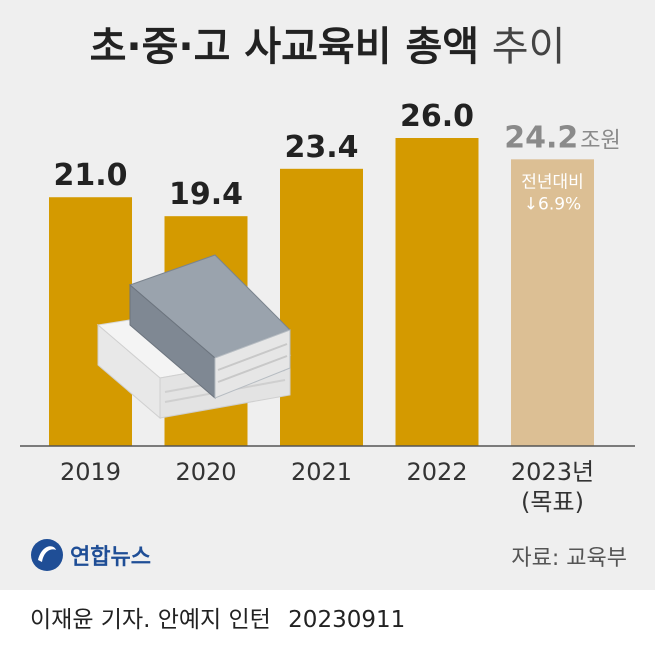 This screenshot has width=655, height=647. What do you see at coordinates (90, 472) in the screenshot?
I see `category-label: 2019` at bounding box center [90, 472].